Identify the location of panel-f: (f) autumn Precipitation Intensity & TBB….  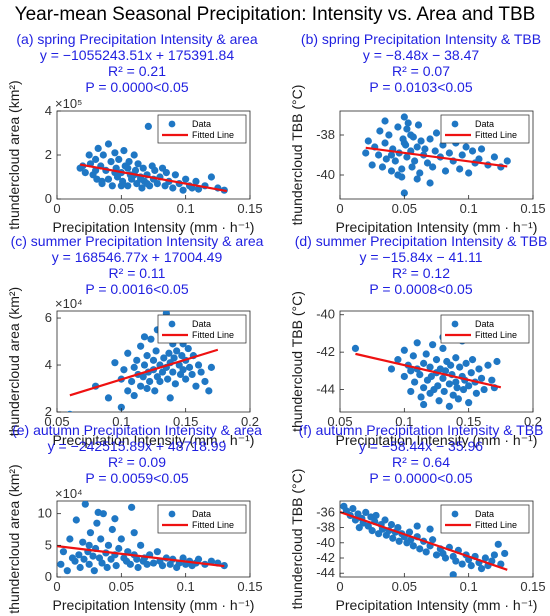
(417, 517).